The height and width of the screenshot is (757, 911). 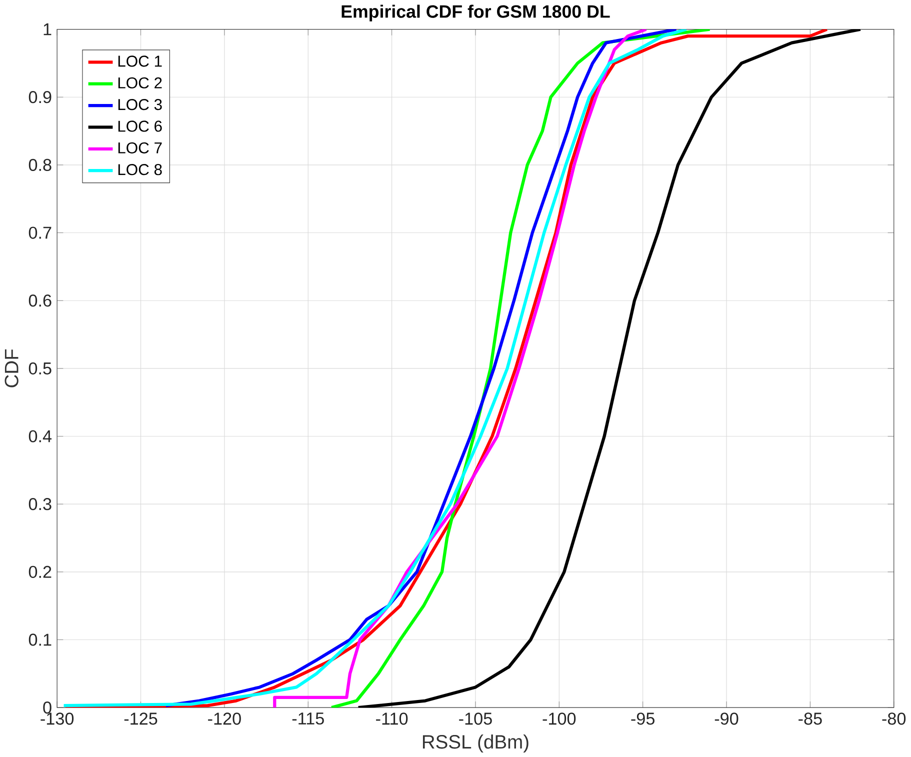 What do you see at coordinates (726, 718) in the screenshot?
I see `x-tick-label: -90` at bounding box center [726, 718].